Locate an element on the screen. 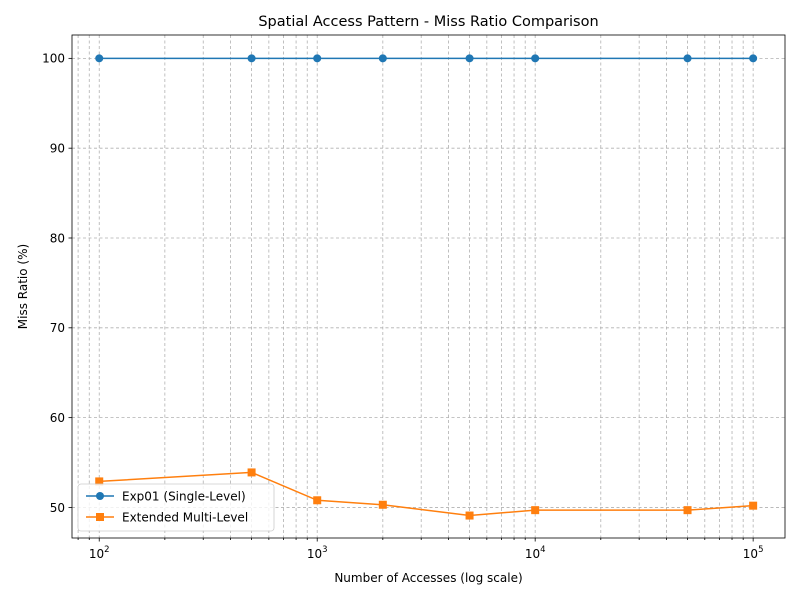 The width and height of the screenshot is (800, 600). legend-marker-circle is located at coordinates (100, 496).